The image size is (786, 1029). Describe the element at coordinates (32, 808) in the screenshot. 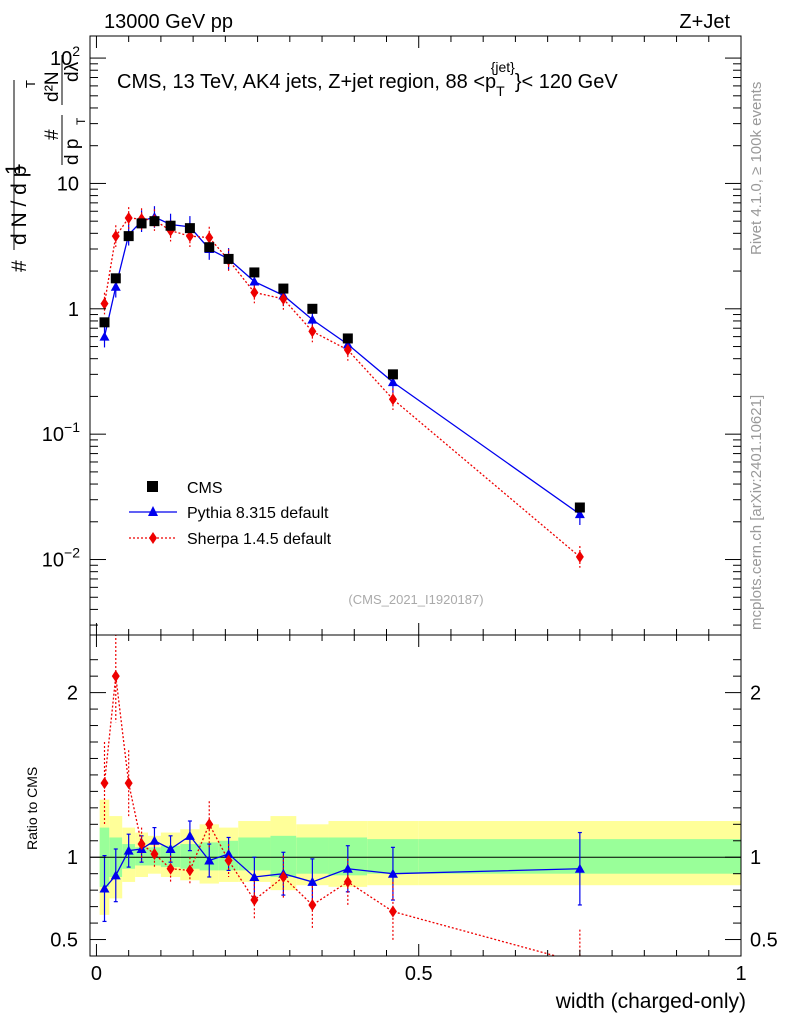

I see `ratio-y-label: Ratio to CMS` at that location.